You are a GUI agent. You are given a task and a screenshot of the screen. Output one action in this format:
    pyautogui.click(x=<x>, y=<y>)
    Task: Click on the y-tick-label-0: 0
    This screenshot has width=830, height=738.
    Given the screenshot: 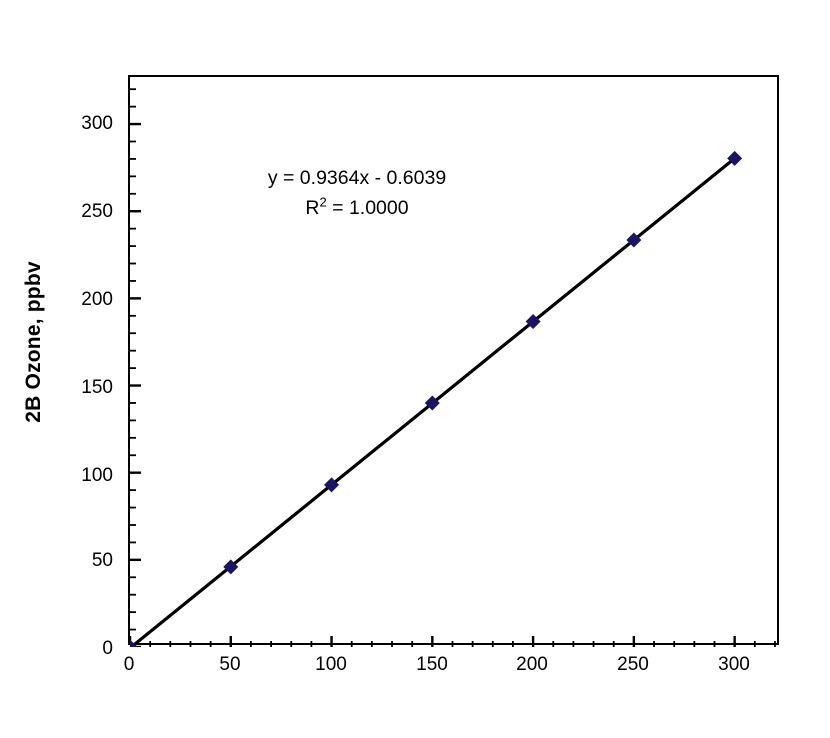 What is the action you would take?
    pyautogui.click(x=107, y=648)
    